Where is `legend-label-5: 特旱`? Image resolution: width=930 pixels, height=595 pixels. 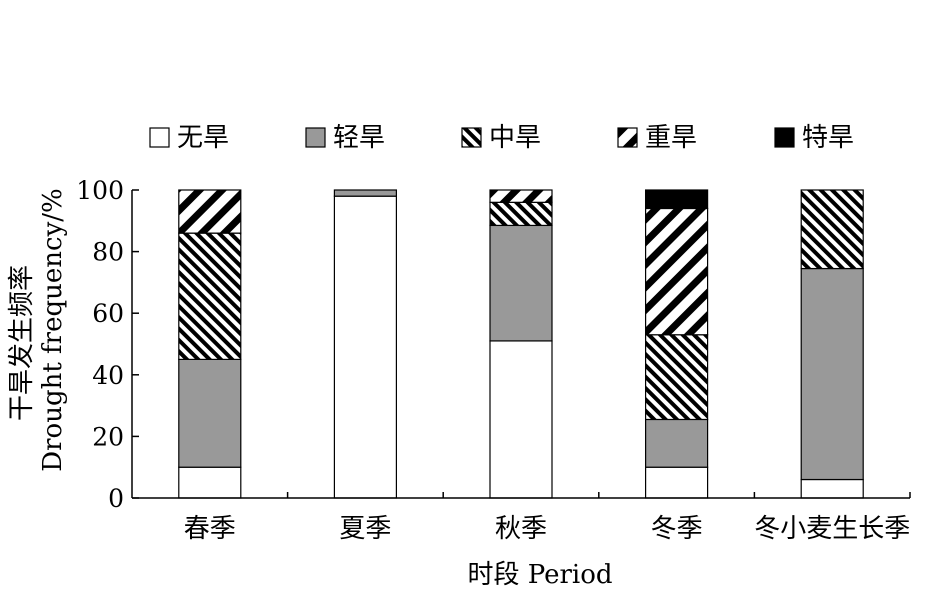
legend-label-5: 特旱 is located at coordinates (828, 138).